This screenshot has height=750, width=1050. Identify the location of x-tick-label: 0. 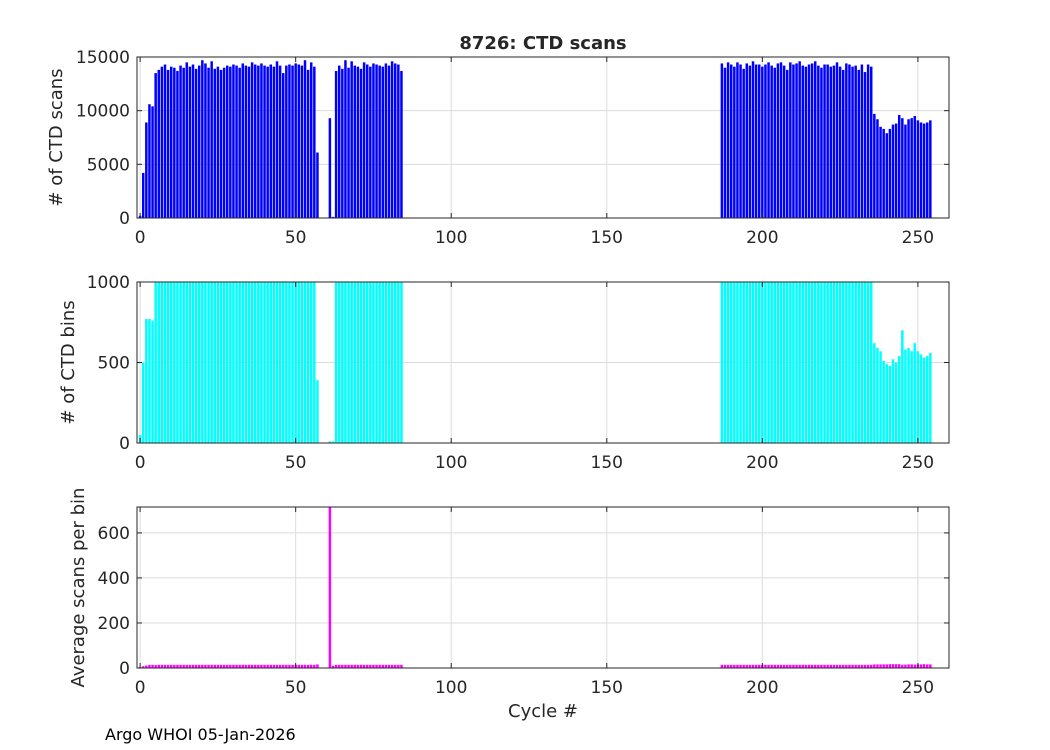
(140, 238).